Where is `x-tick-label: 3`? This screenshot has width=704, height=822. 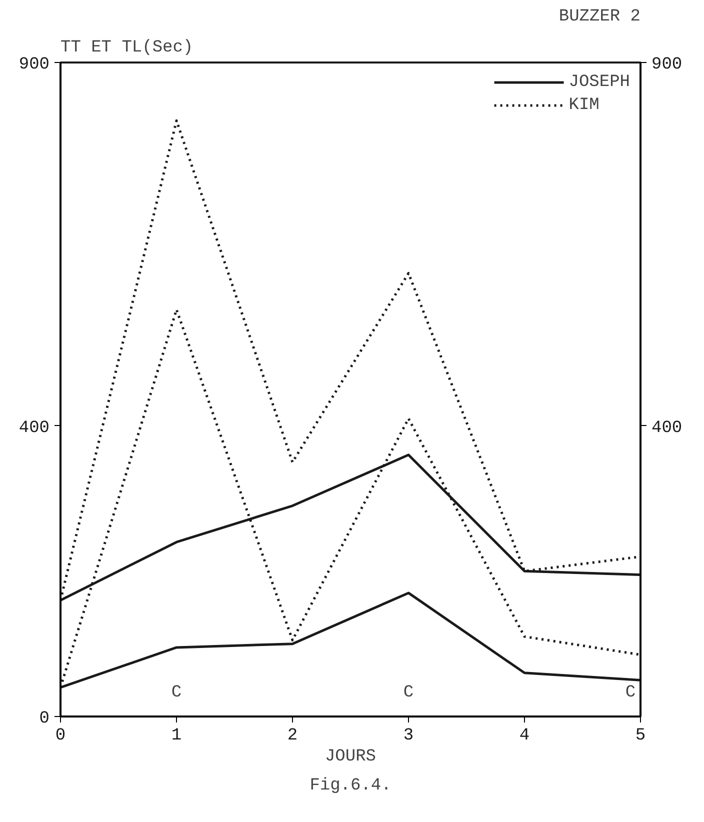 x-tick-label: 3 is located at coordinates (408, 736).